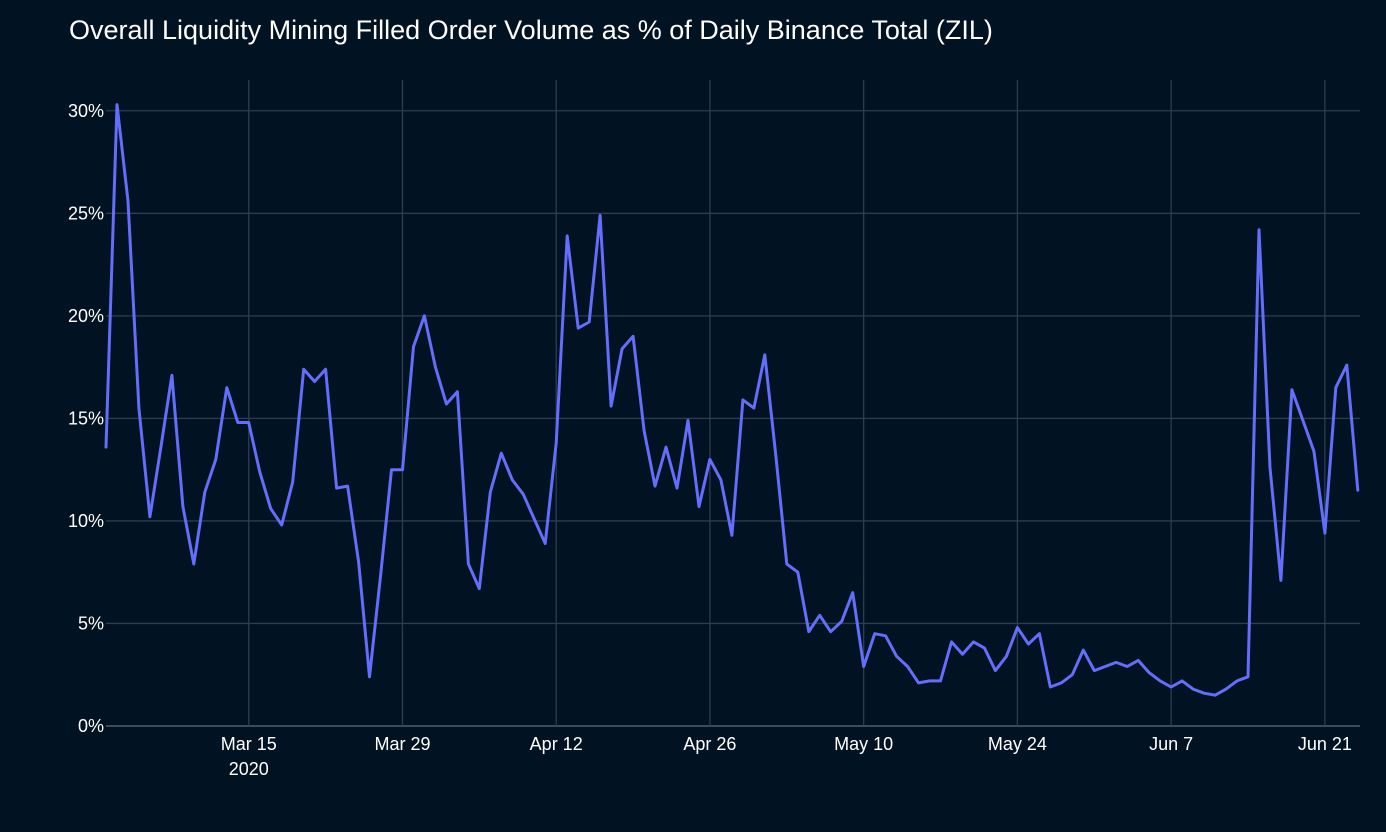  Describe the element at coordinates (863, 744) in the screenshot. I see `x-tick-label: May 10` at that location.